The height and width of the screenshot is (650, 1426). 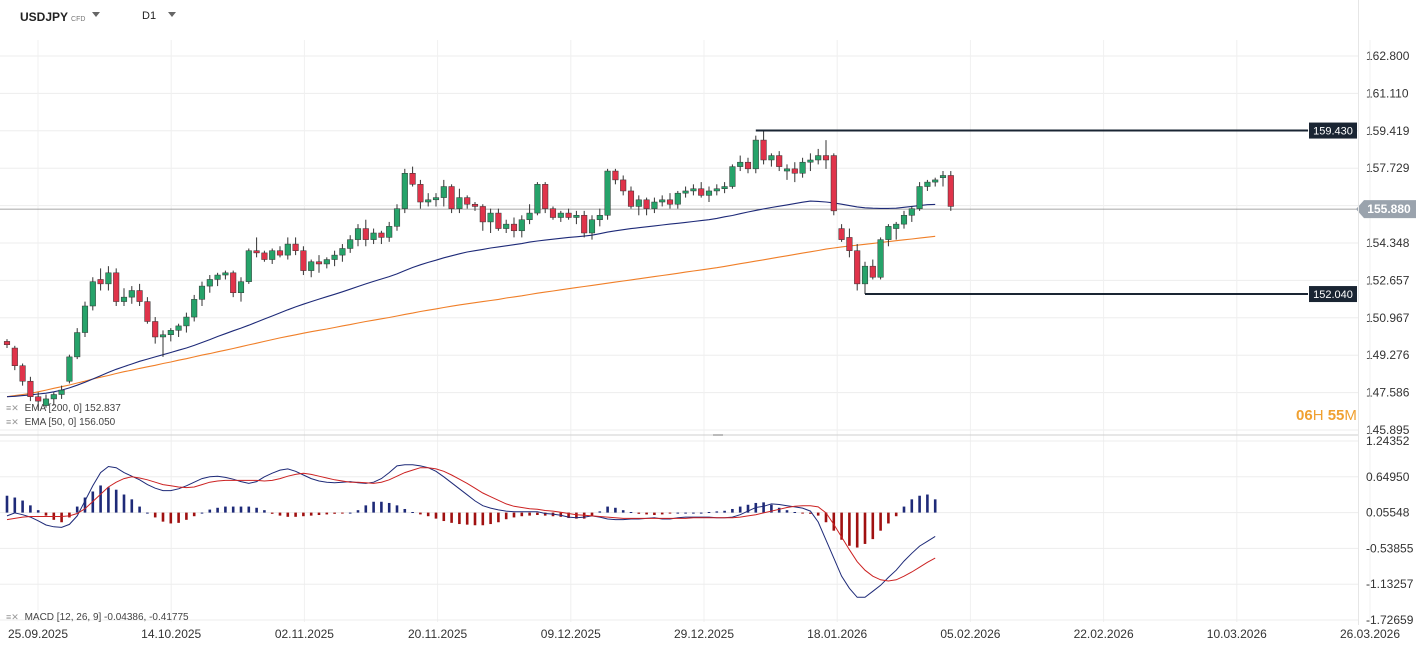 I want to click on symbol-dropdown-chevron-down-icon, so click(x=96, y=14).